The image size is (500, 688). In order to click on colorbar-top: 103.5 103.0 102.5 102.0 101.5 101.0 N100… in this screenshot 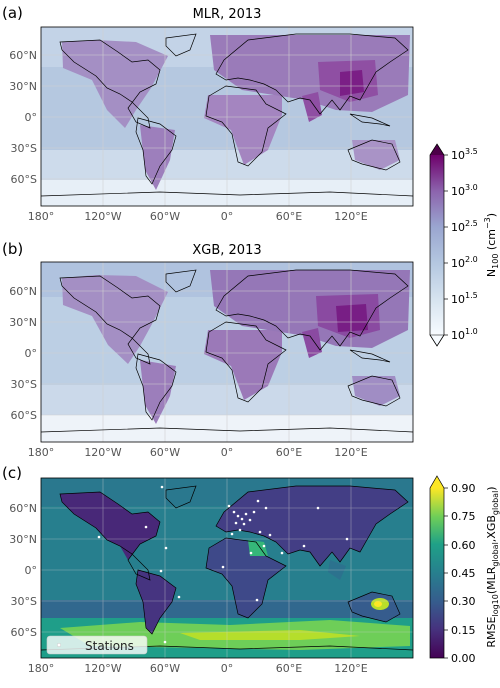, I will do `click(464, 245)`.